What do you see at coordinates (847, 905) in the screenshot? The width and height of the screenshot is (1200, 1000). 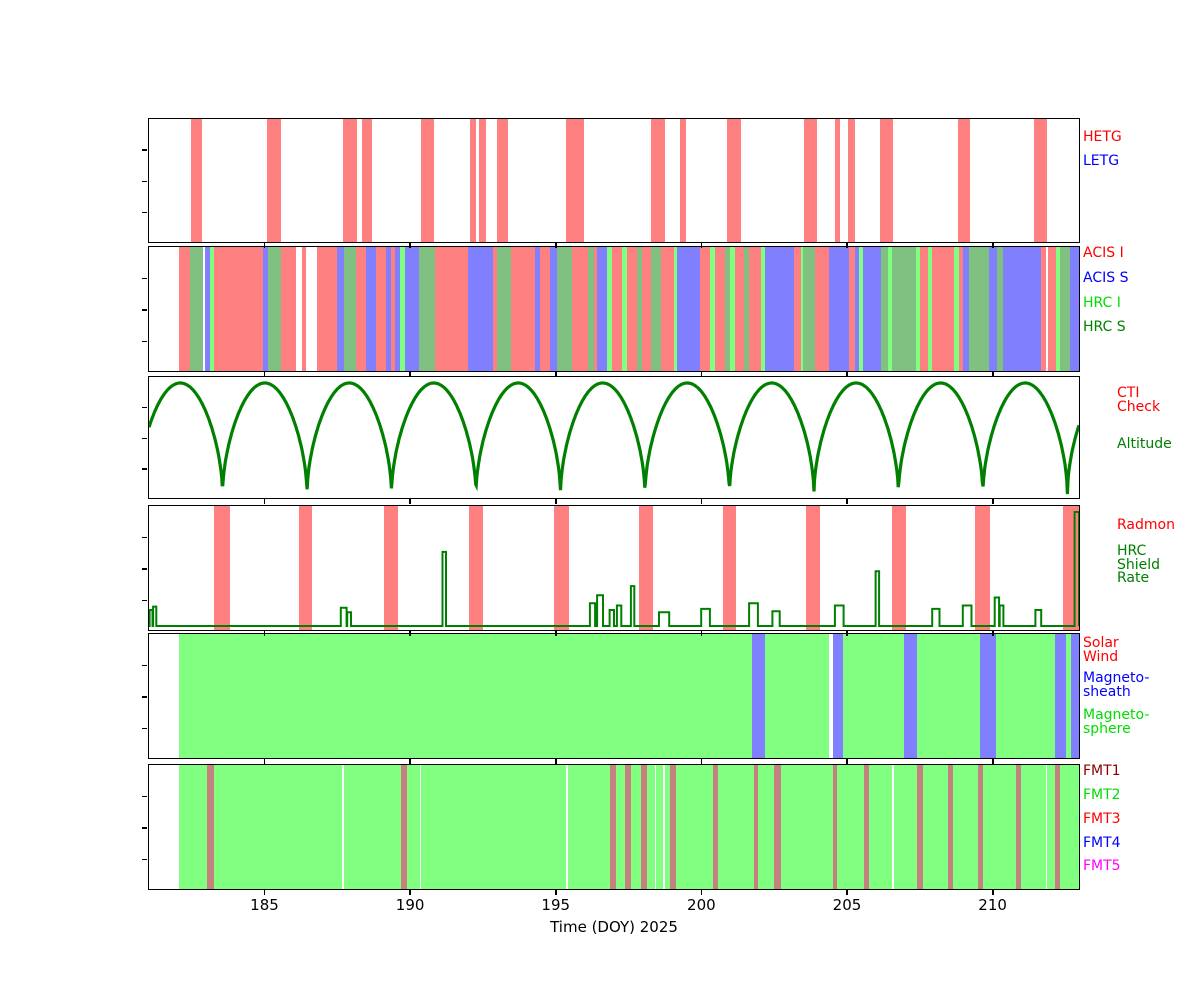 I see `x-tick-label: 205` at bounding box center [847, 905].